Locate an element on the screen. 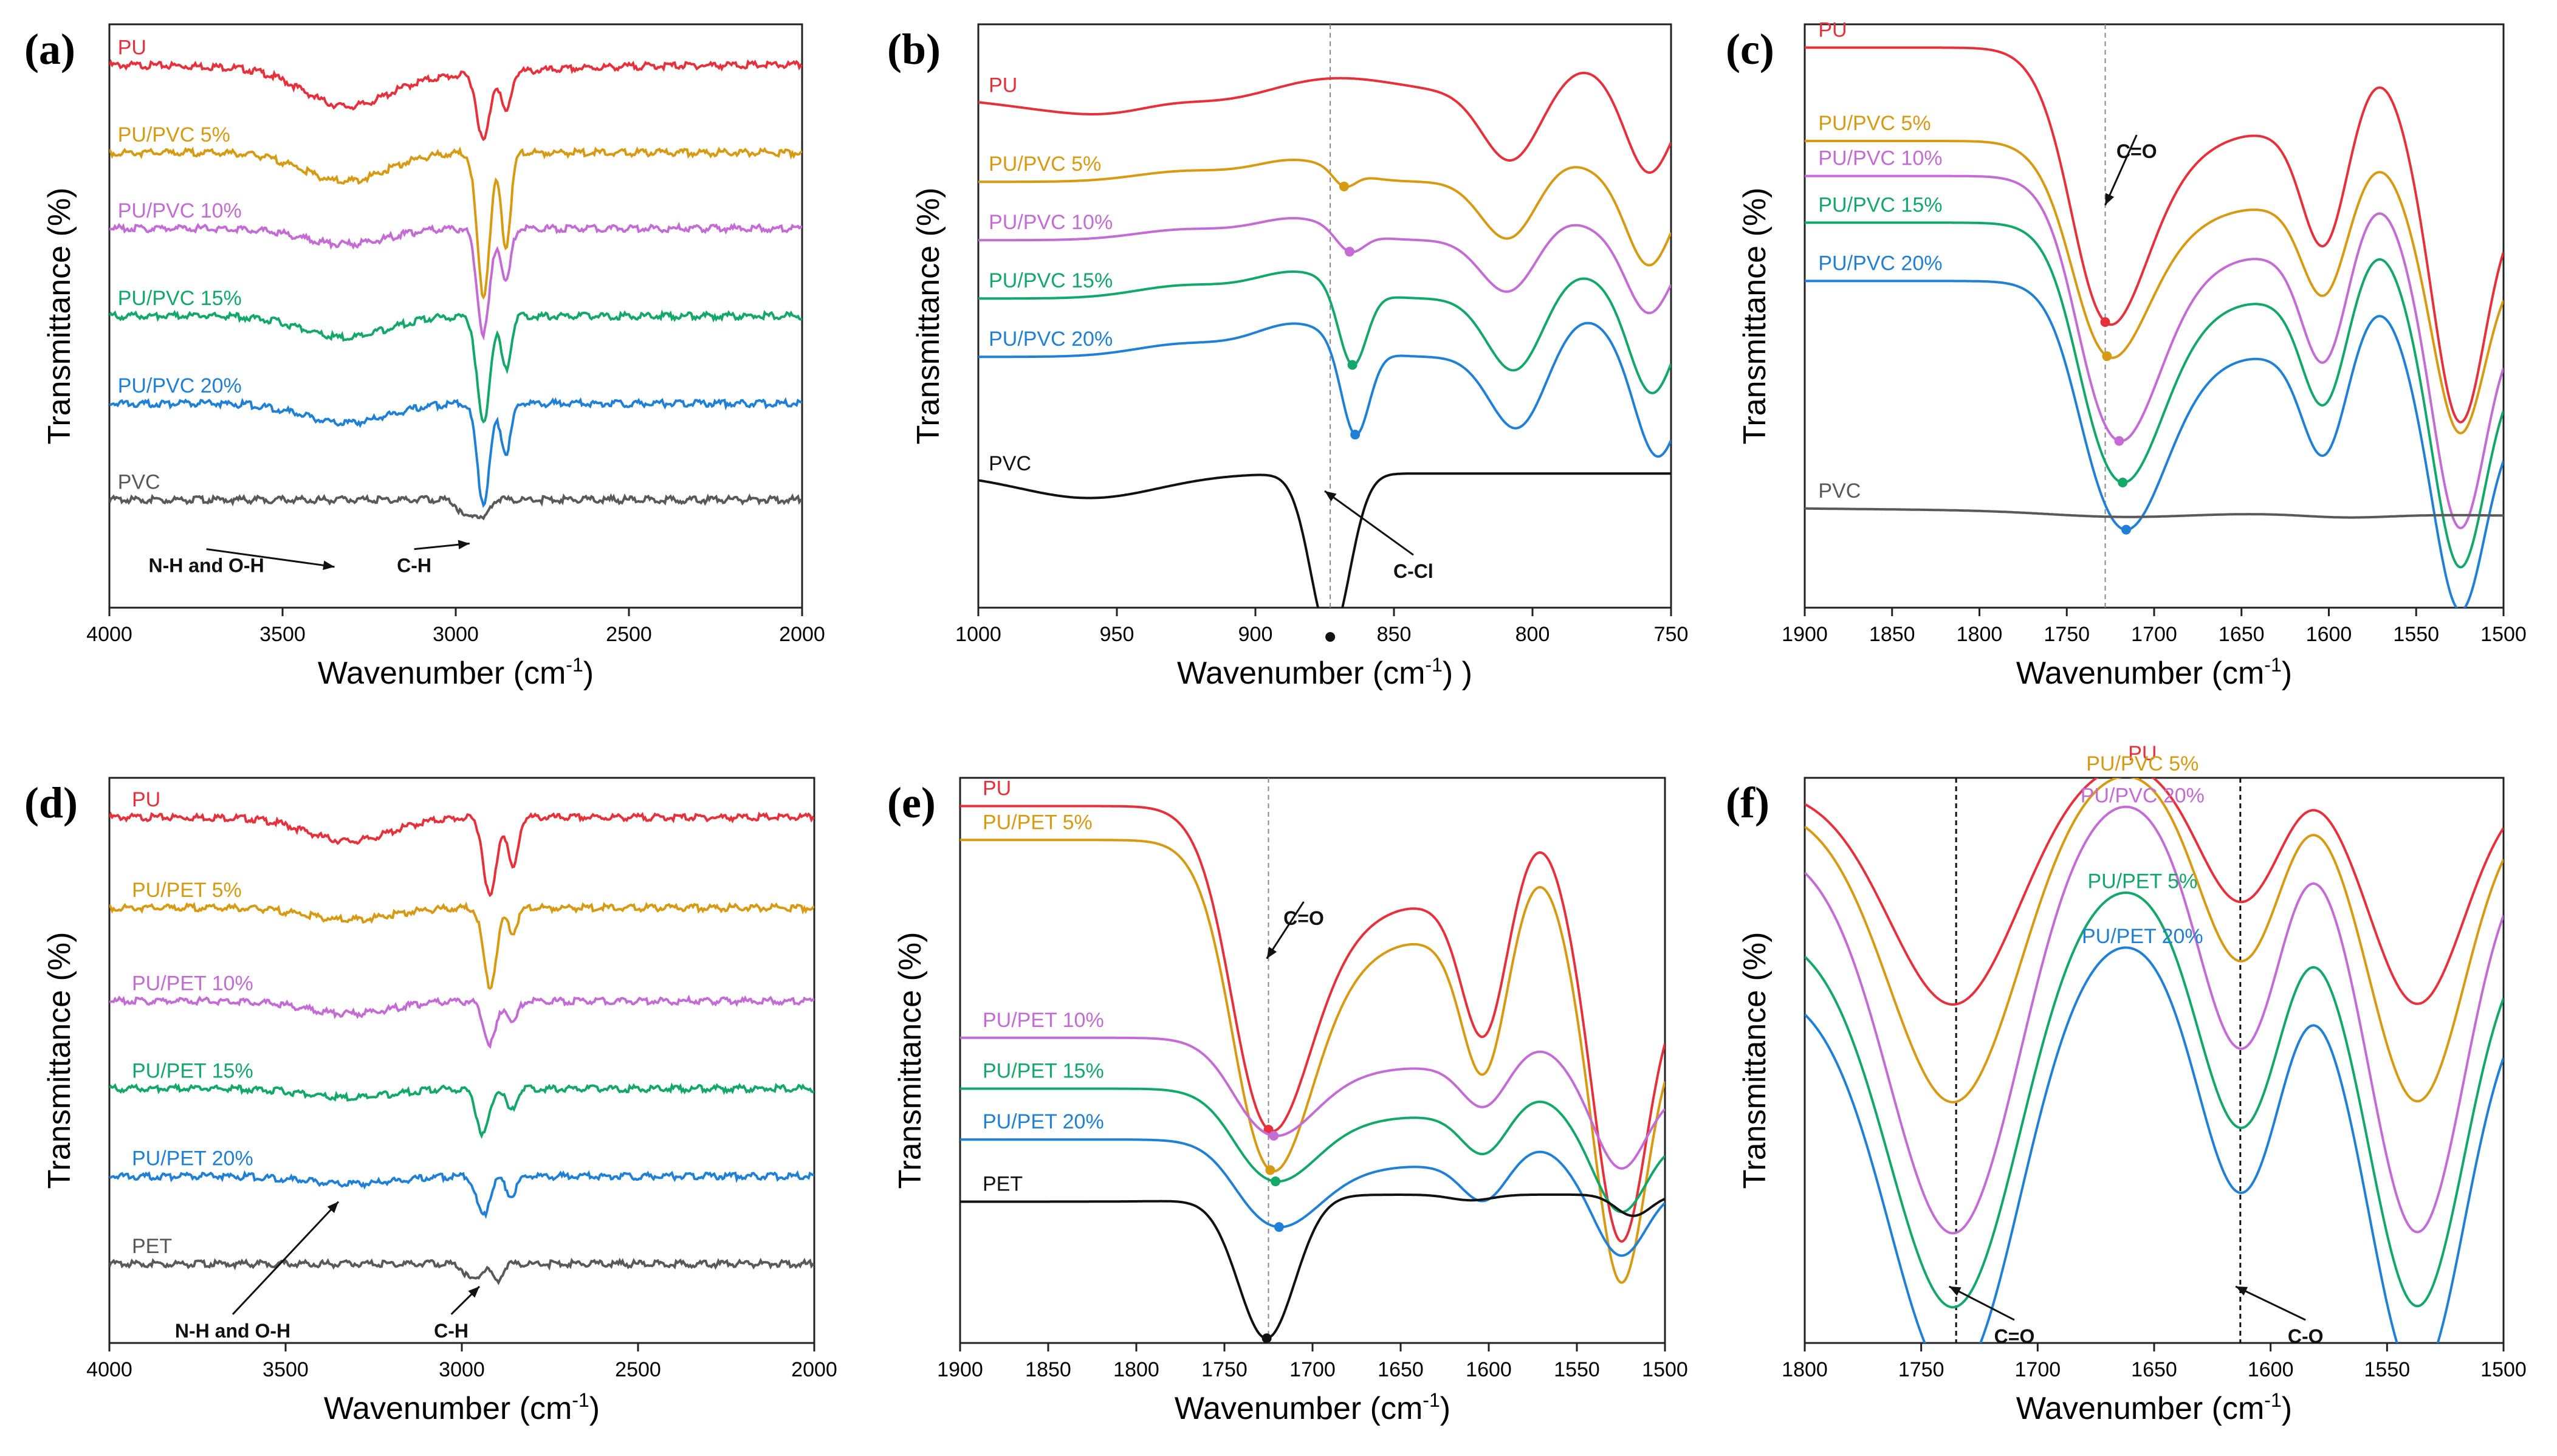 The width and height of the screenshot is (2557, 1456). x-tick-label: 850 is located at coordinates (1394, 634).